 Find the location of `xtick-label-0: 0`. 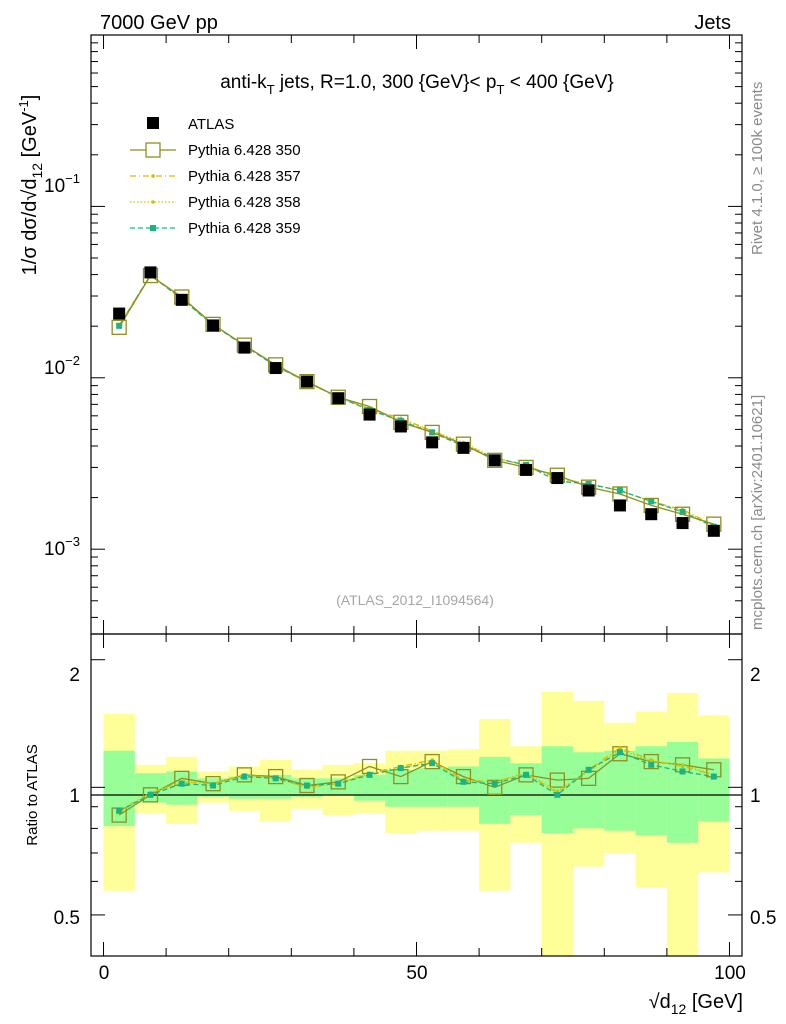

xtick-label-0: 0 is located at coordinates (104, 973).